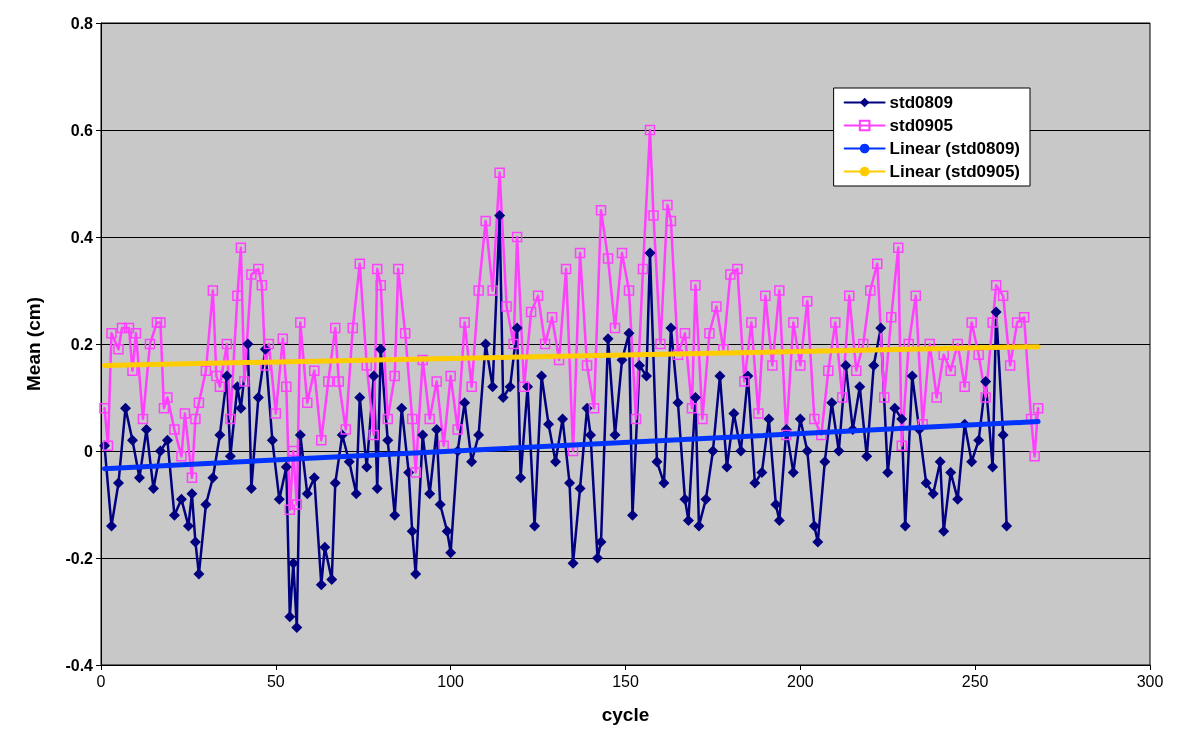 Image resolution: width=1188 pixels, height=747 pixels. Describe the element at coordinates (955, 148) in the screenshot. I see `legend-label: Linear (std0809)` at that location.